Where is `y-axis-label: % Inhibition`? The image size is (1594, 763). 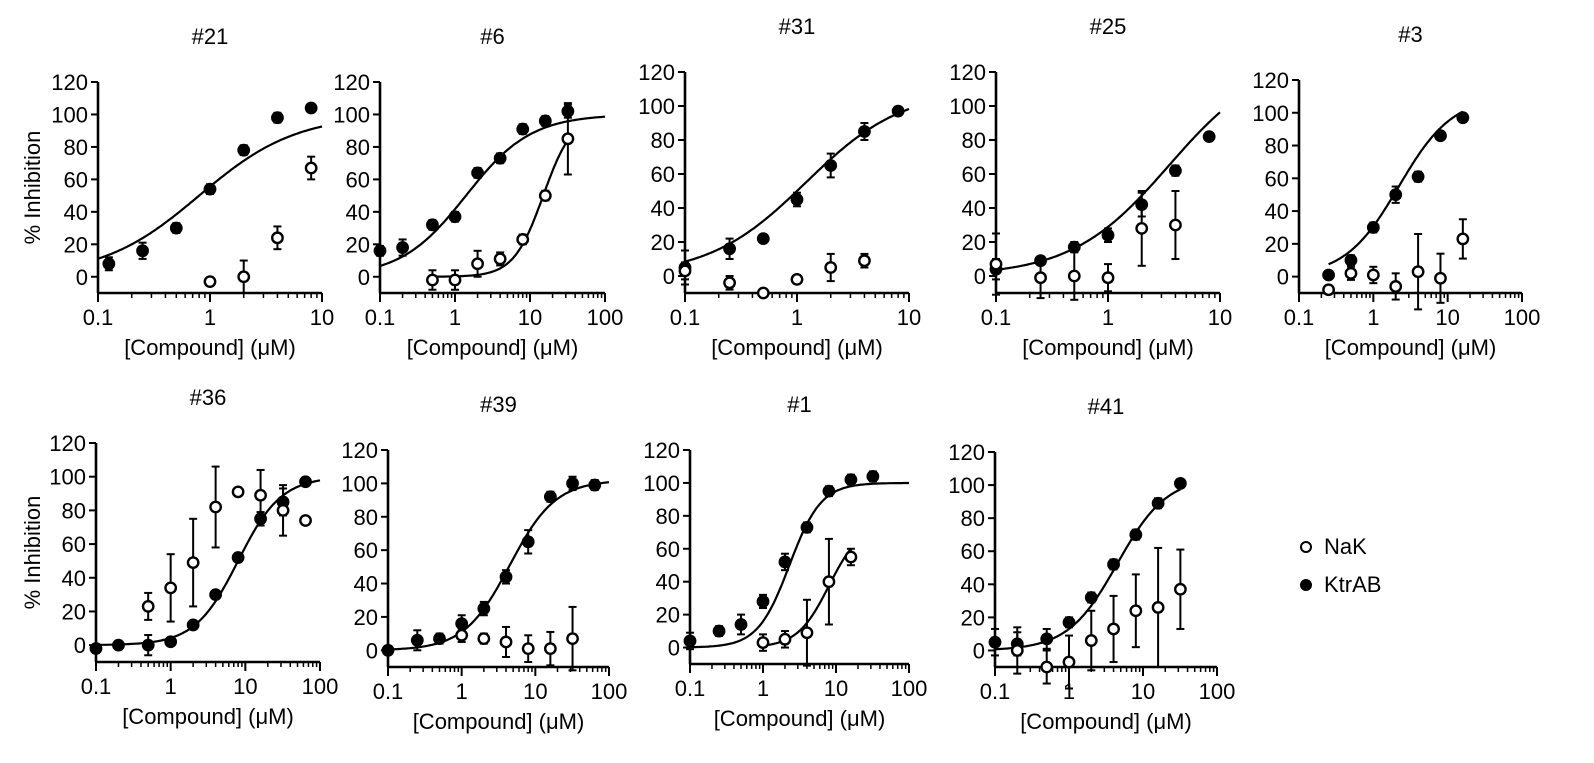
y-axis-label: % Inhibition is located at coordinates (32, 188).